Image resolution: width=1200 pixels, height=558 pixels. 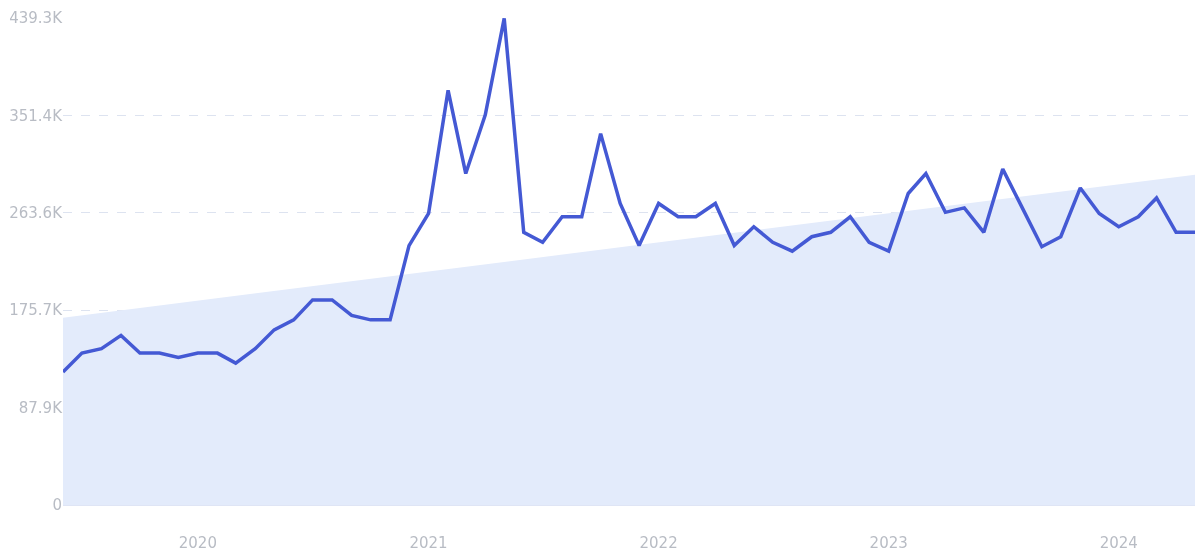 I want to click on y-tick-label: 0, so click(x=57, y=505).